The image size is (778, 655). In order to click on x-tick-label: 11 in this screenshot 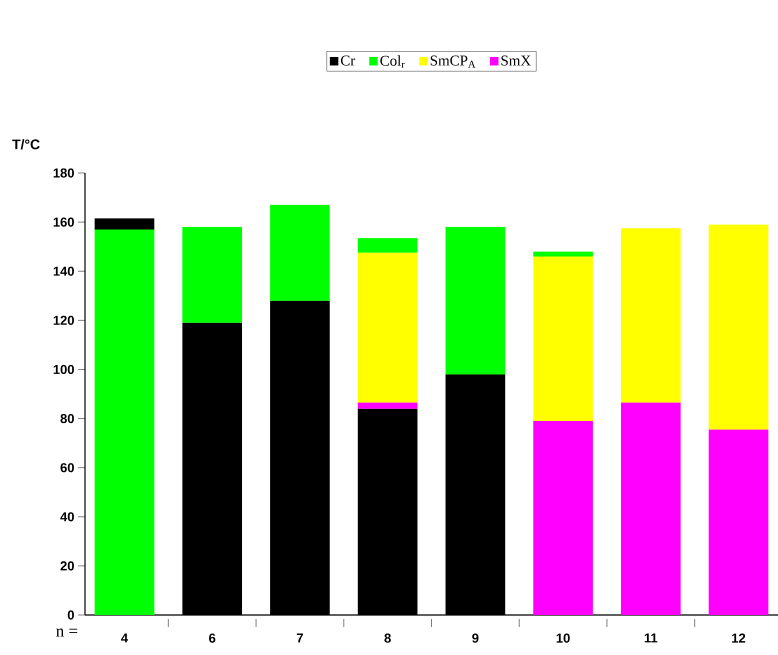, I will do `click(651, 638)`.